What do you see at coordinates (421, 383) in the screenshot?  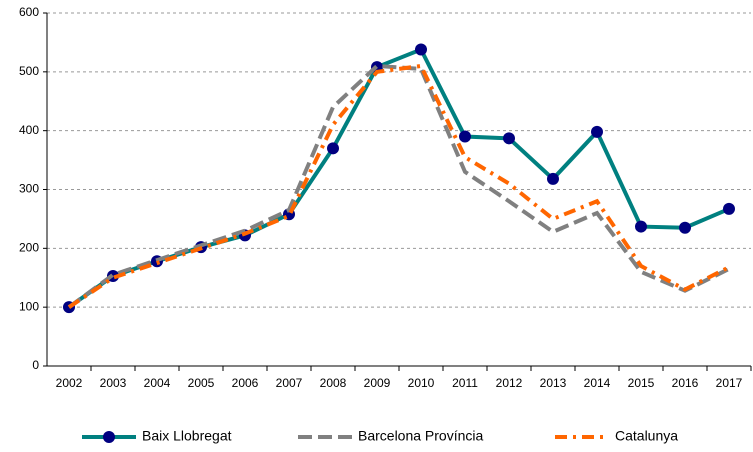 I see `x-tick-label: 2010` at bounding box center [421, 383].